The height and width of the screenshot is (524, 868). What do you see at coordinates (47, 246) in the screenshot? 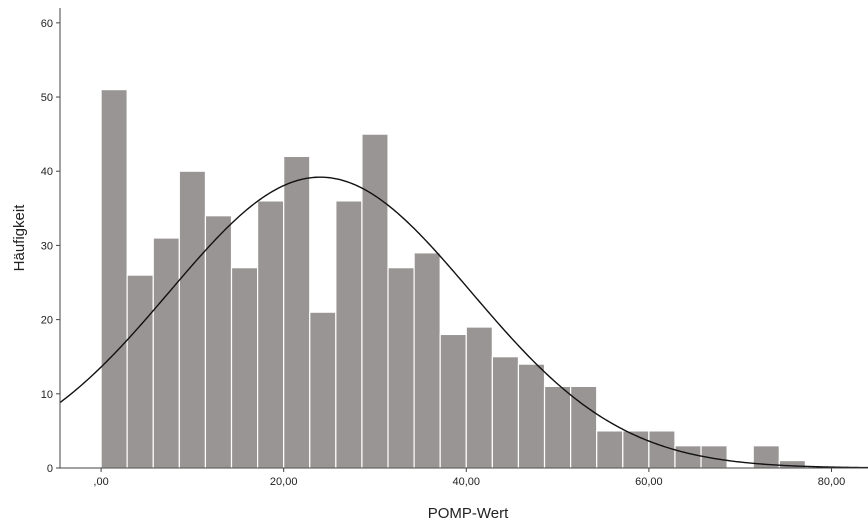
I see `y-tick-label: 30` at bounding box center [47, 246].